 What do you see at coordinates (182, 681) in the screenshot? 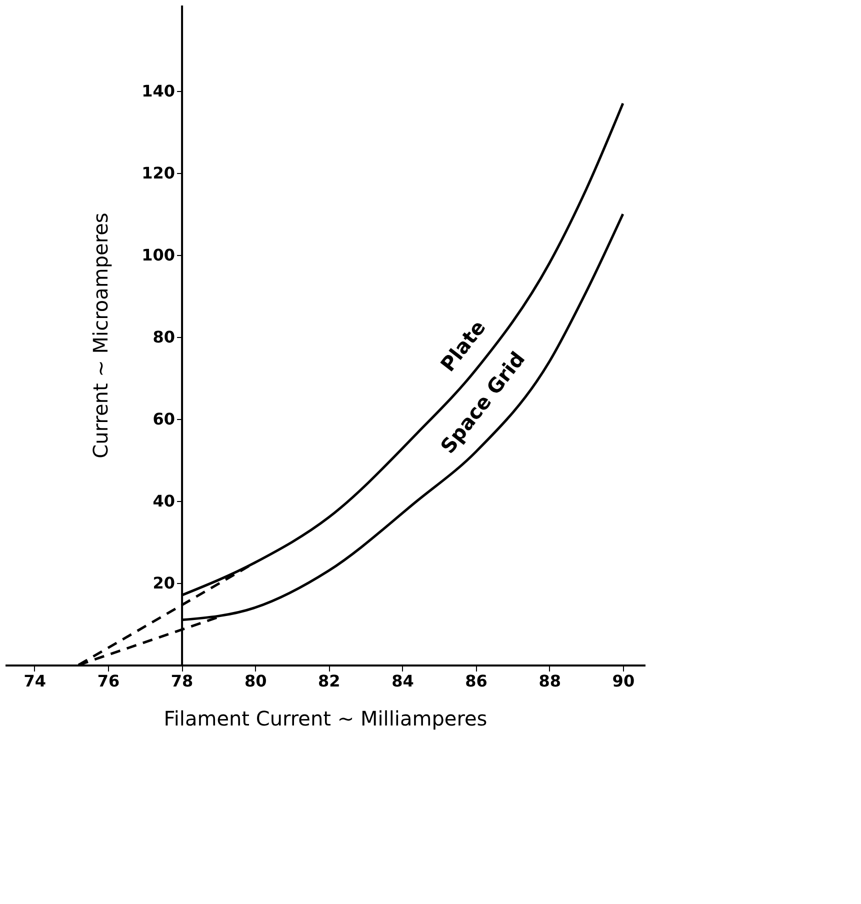
I see `x-tick-label: 78` at bounding box center [182, 681].